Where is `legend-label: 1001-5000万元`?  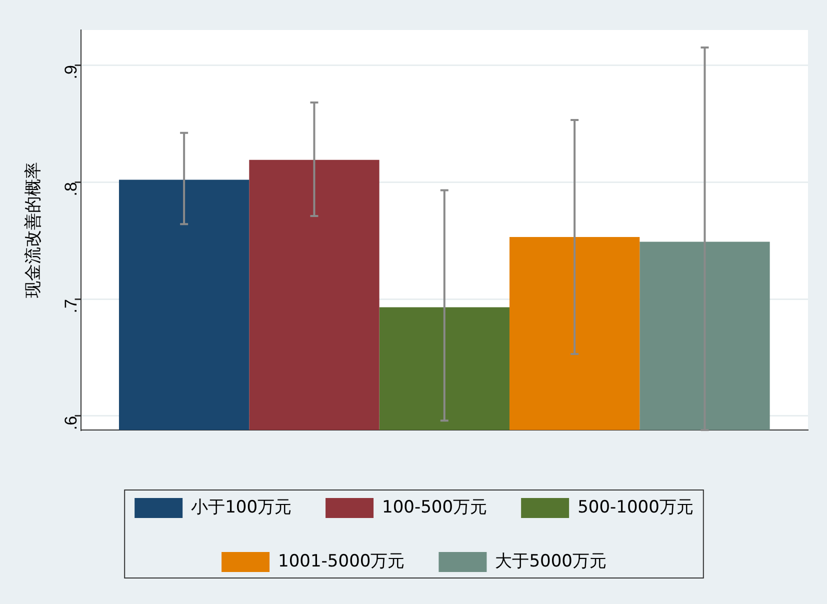 legend-label: 1001-5000万元 is located at coordinates (341, 561).